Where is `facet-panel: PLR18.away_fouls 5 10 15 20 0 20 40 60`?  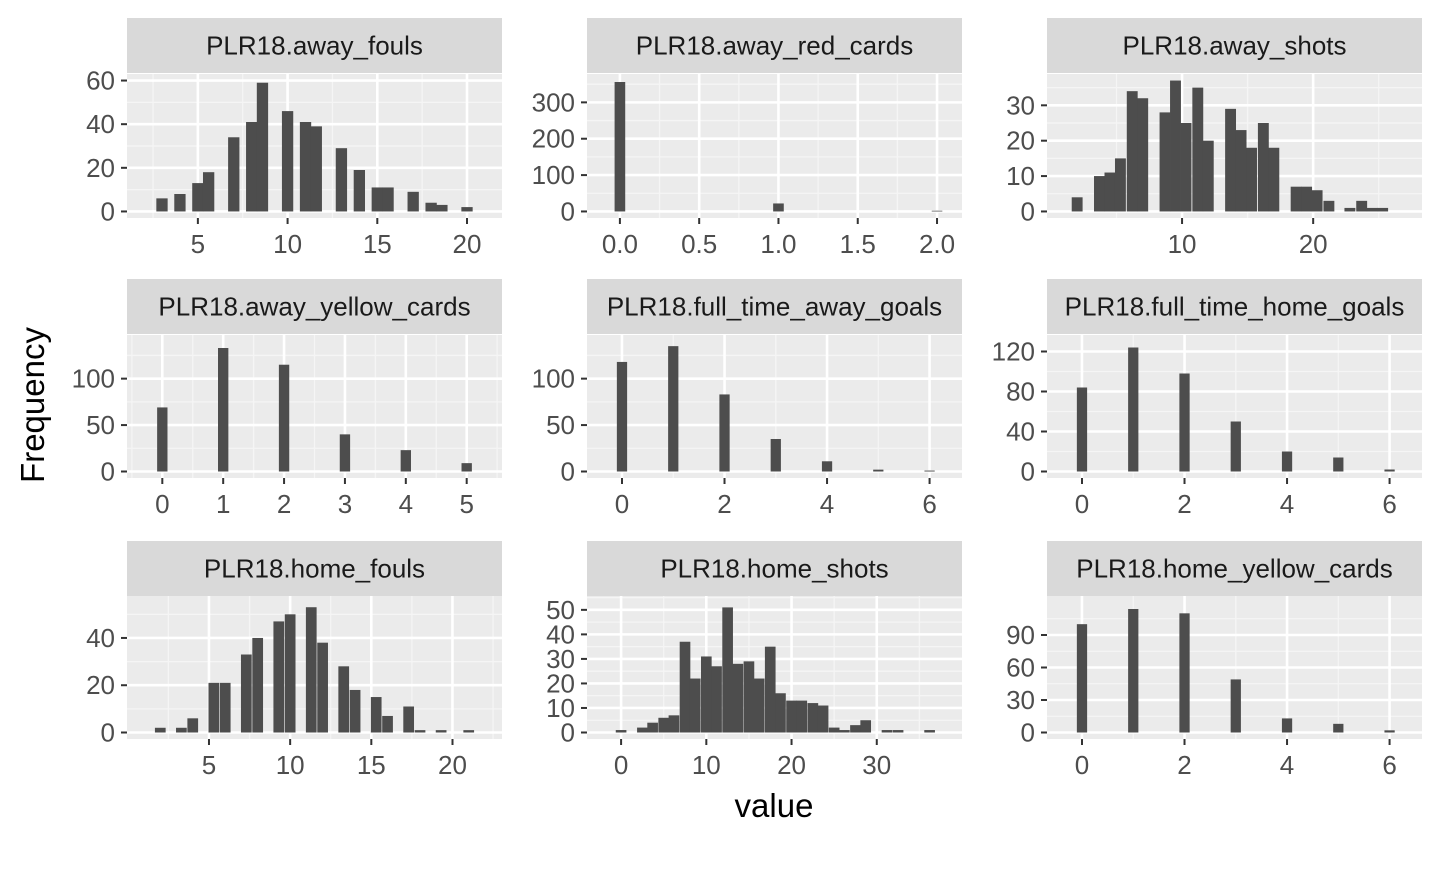 facet-panel: PLR18.away_fouls 5 10 15 20 0 20 40 60 is located at coordinates (294, 138).